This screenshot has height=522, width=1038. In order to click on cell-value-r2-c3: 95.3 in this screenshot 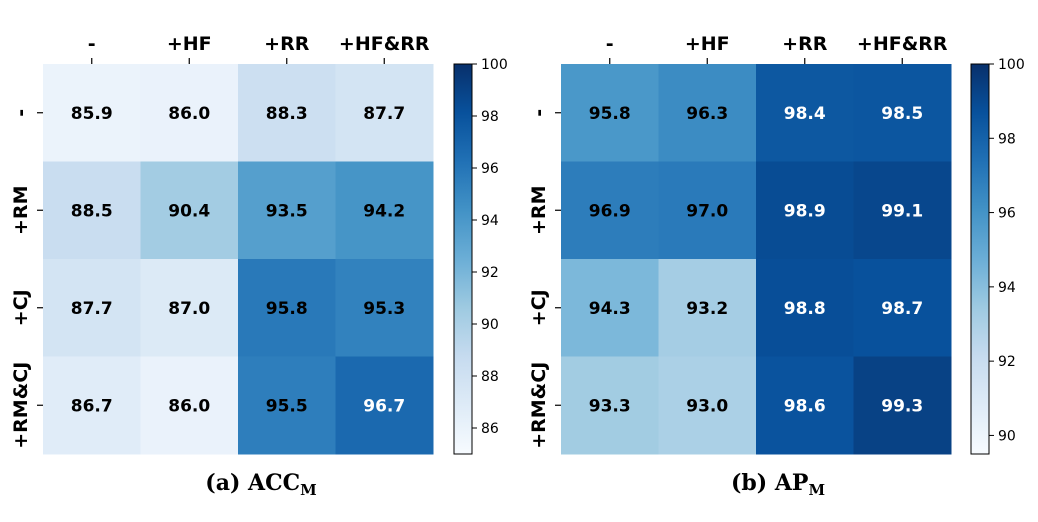, I will do `click(384, 309)`.